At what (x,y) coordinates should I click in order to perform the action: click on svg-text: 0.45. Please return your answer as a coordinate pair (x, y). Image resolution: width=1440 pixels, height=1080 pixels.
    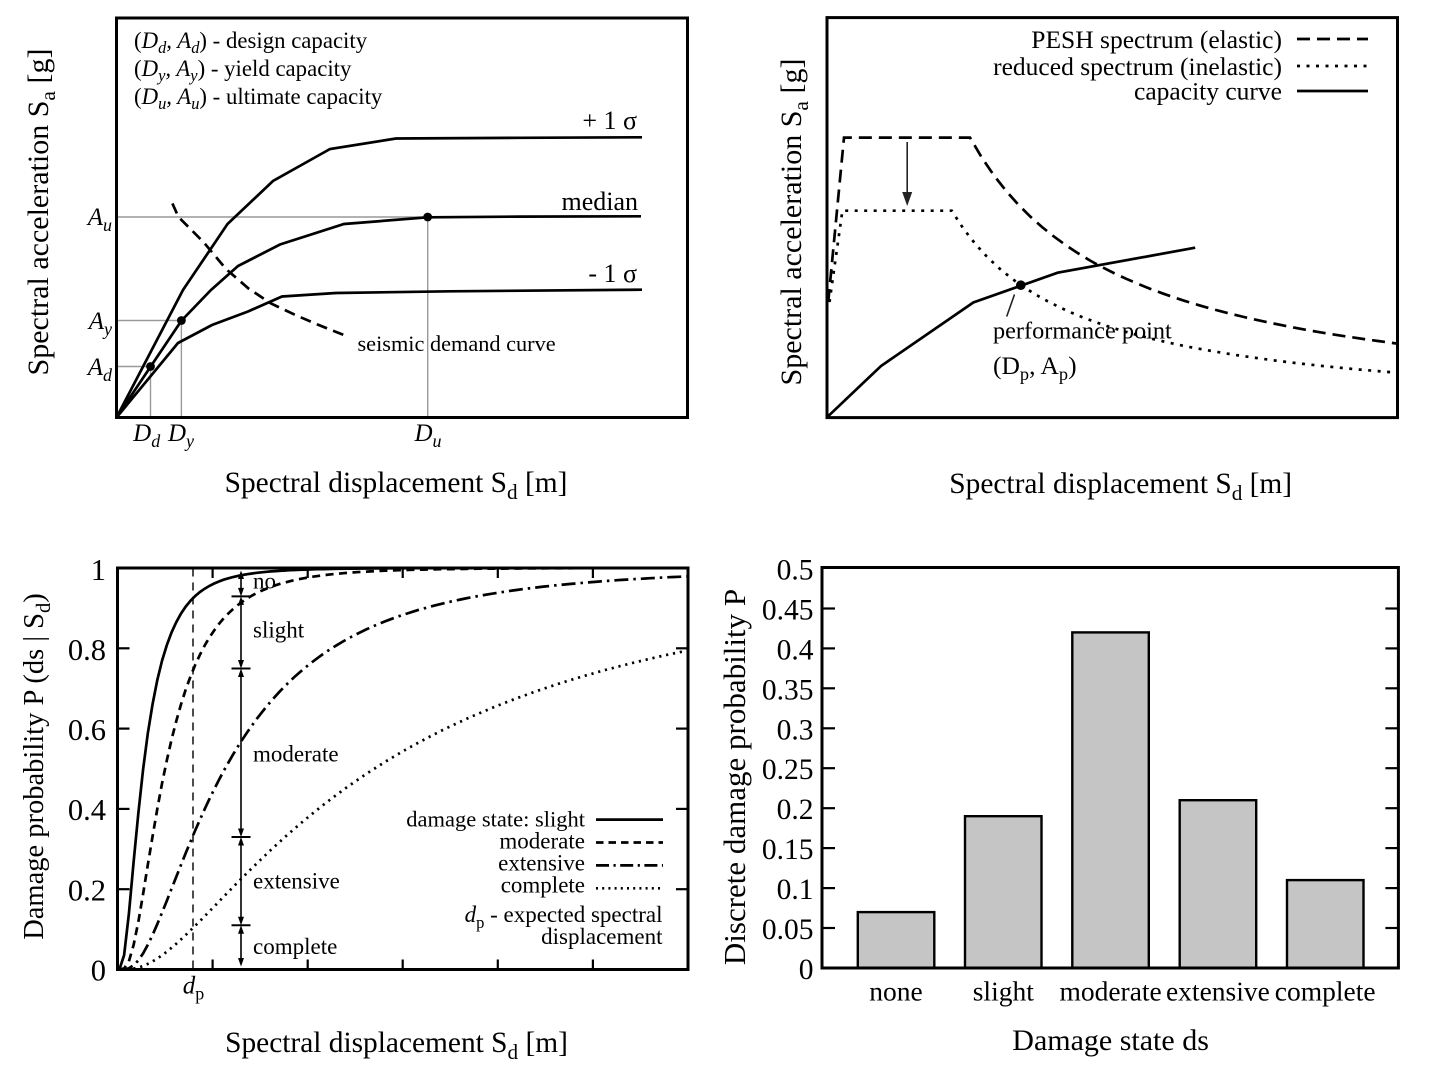
    Looking at the image, I should click on (788, 611).